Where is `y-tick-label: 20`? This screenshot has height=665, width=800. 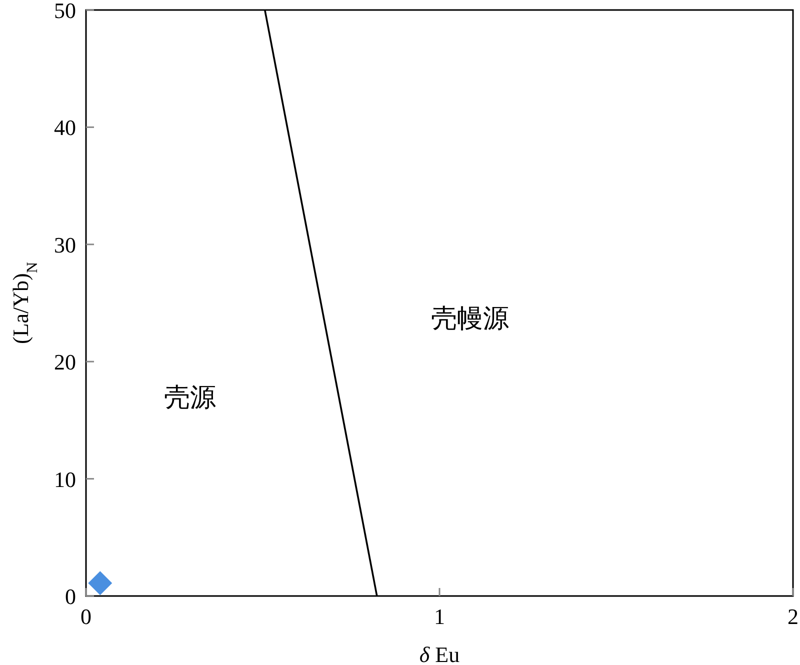 y-tick-label: 20 is located at coordinates (65, 362).